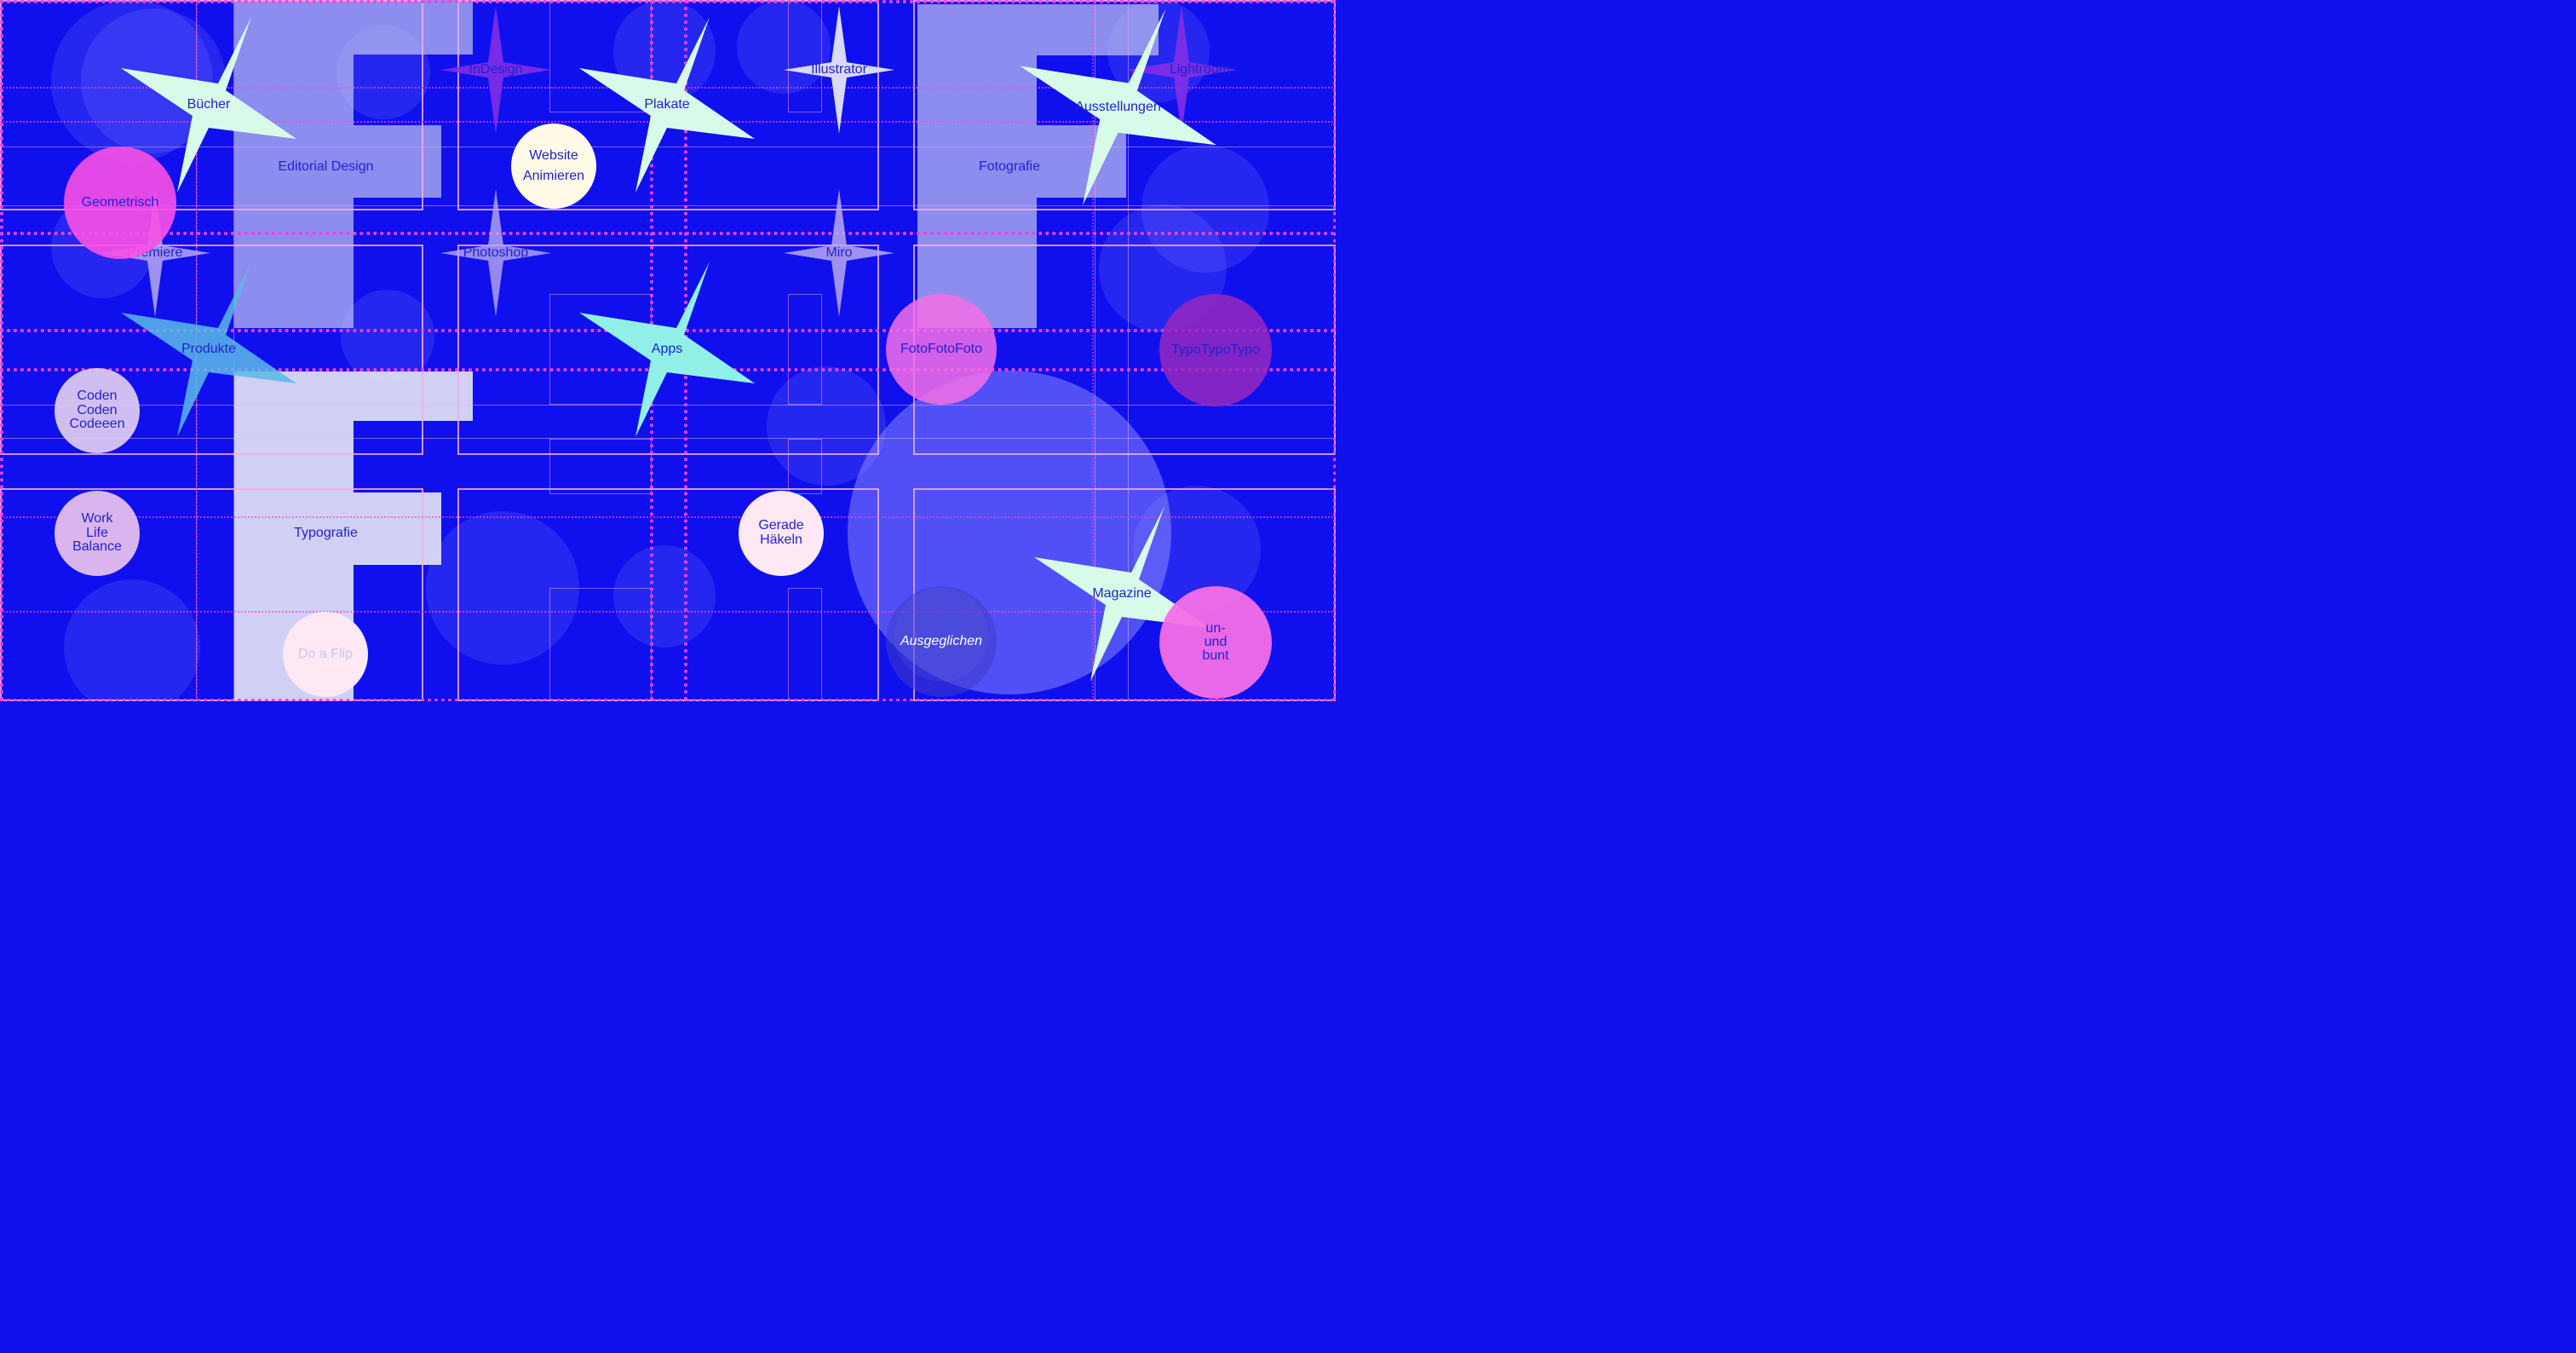 Image resolution: width=2576 pixels, height=1353 pixels. What do you see at coordinates (326, 167) in the screenshot?
I see `label-editorial-design: Editorial Design` at bounding box center [326, 167].